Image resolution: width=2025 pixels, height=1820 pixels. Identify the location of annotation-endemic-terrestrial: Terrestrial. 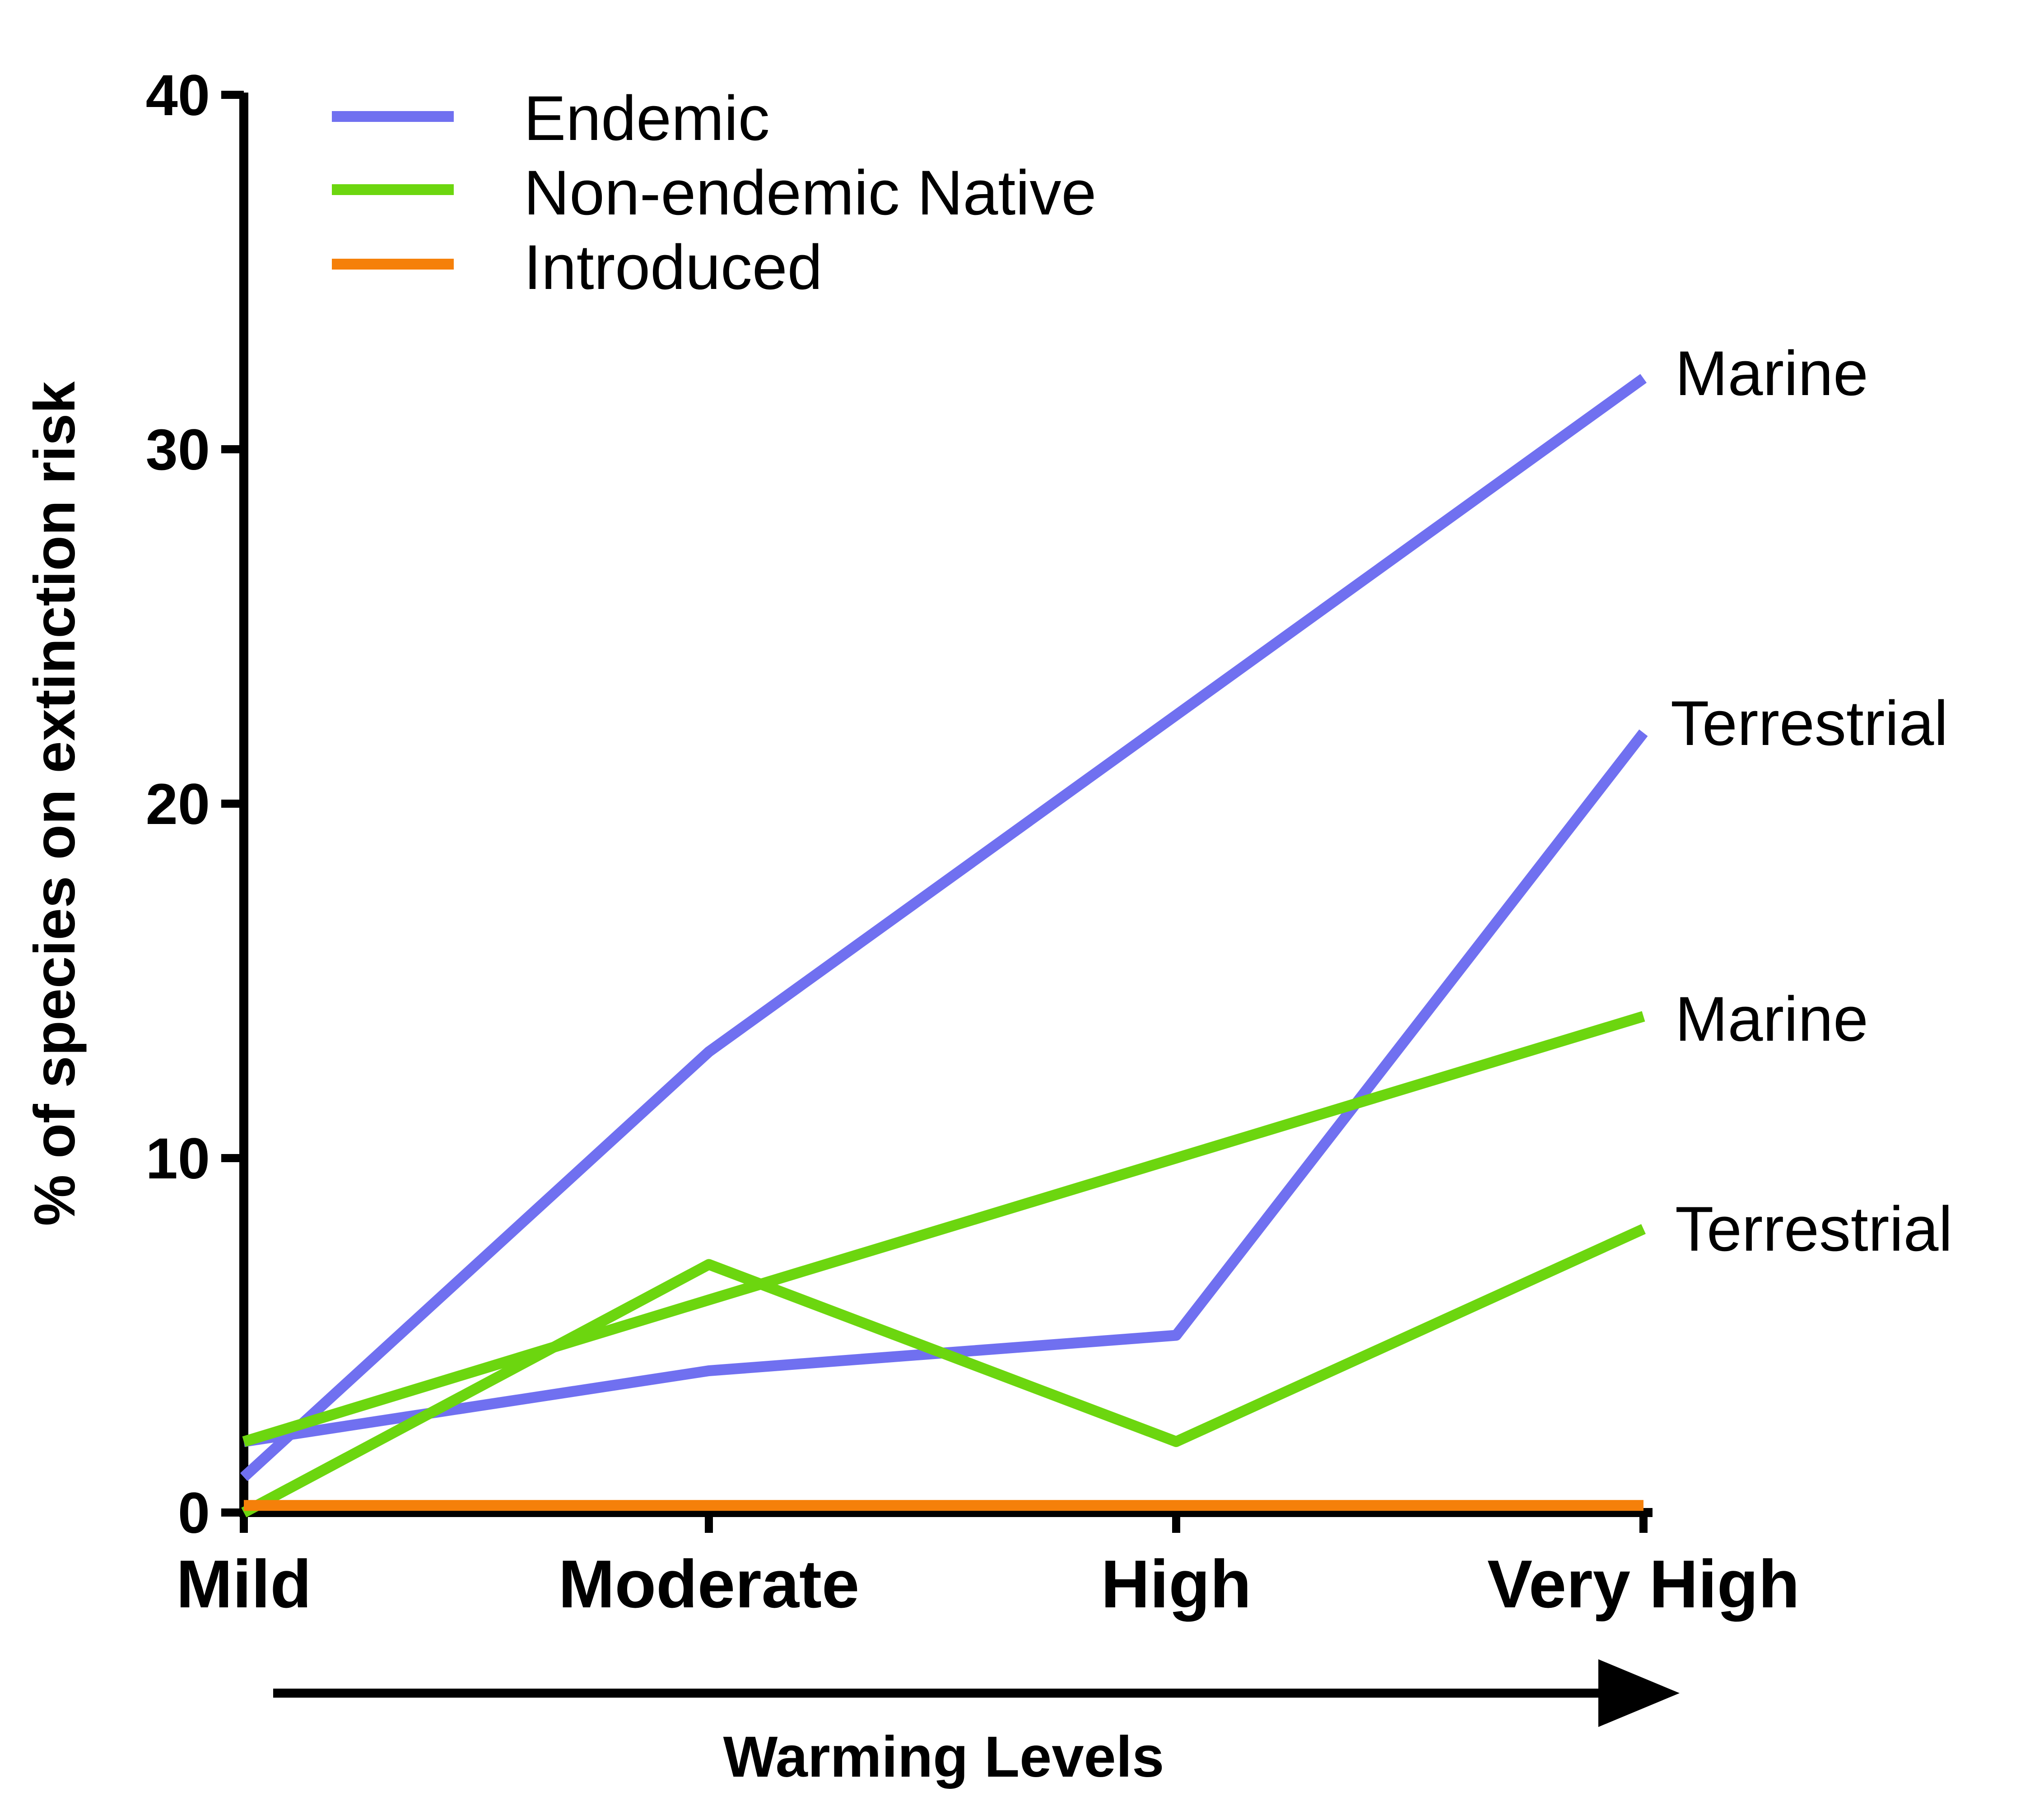
(1809, 723).